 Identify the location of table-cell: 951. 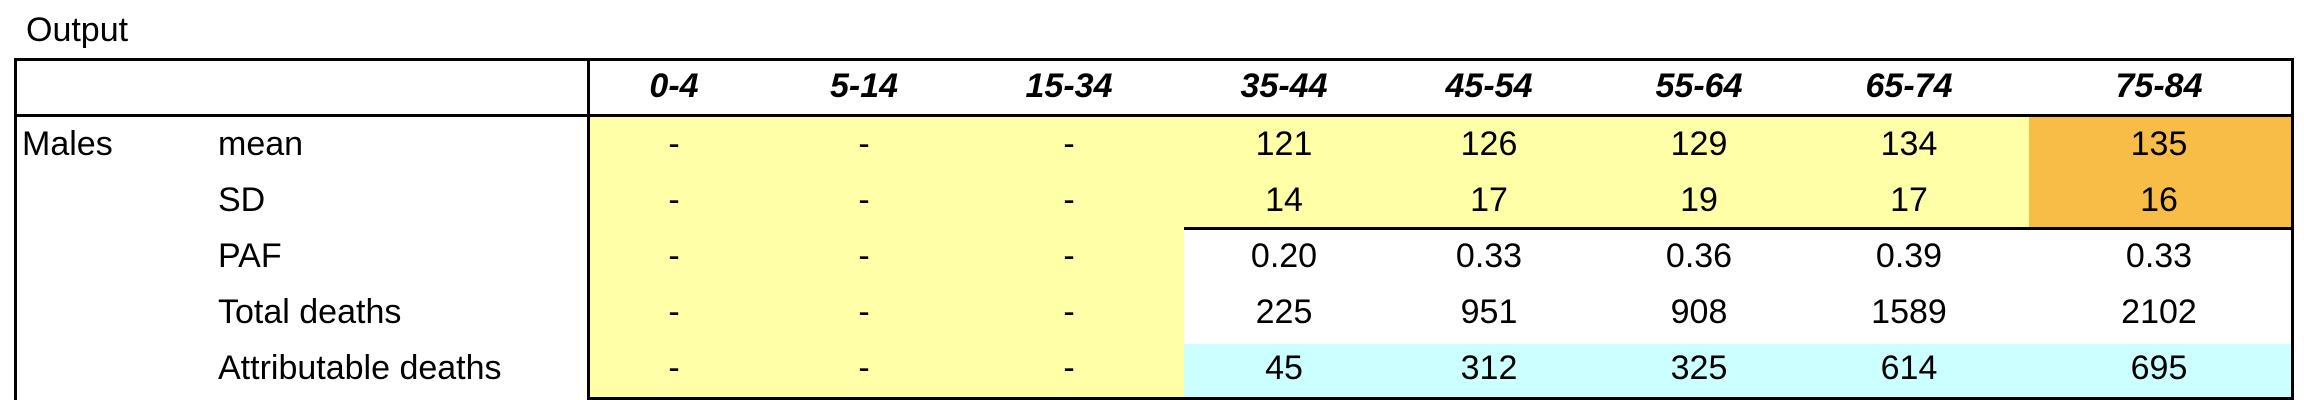
(1489, 311).